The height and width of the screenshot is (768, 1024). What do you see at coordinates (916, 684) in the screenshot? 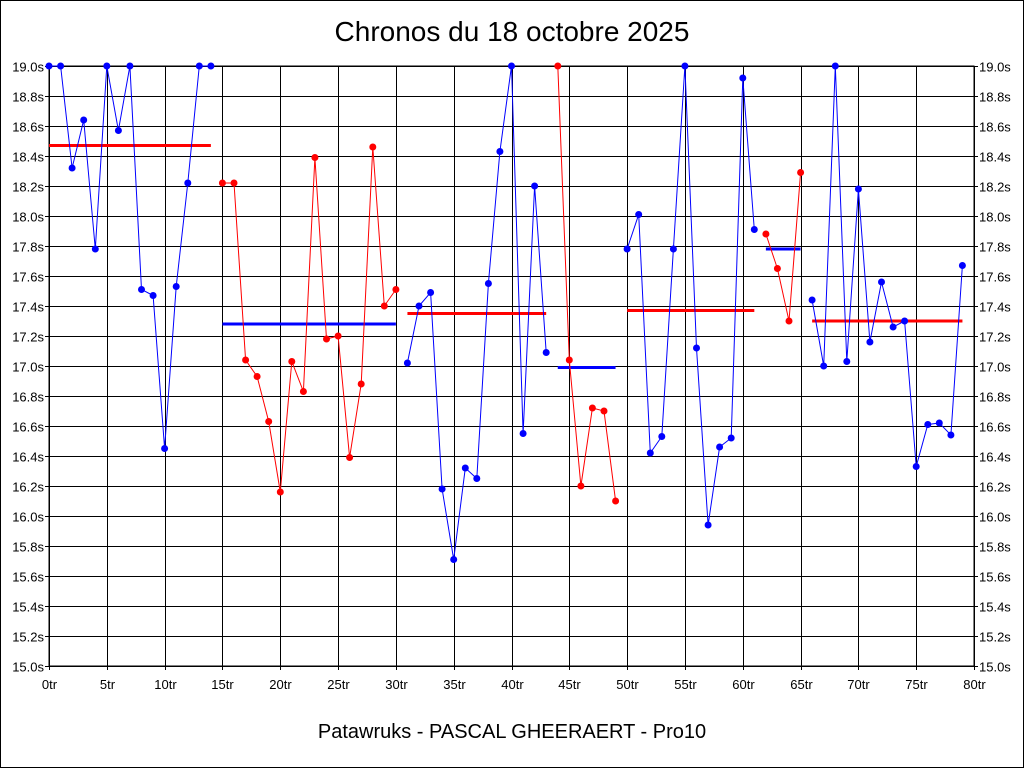
I see `x-tick-label: 75tr` at bounding box center [916, 684].